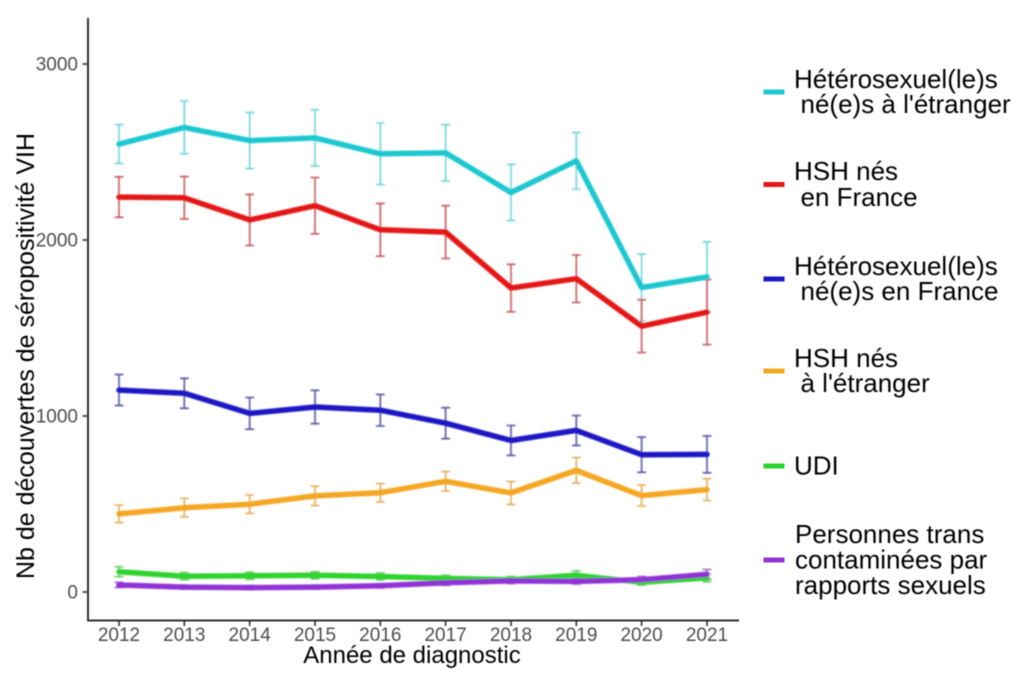 The width and height of the screenshot is (1024, 675). Describe the element at coordinates (315, 635) in the screenshot. I see `svg-text: 2015` at that location.